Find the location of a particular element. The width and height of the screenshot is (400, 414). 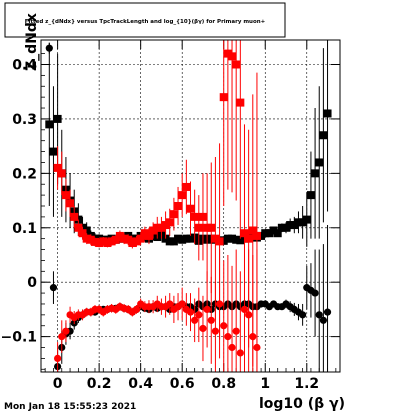

x-tick-label: 0.8 is located at coordinates (223, 384).